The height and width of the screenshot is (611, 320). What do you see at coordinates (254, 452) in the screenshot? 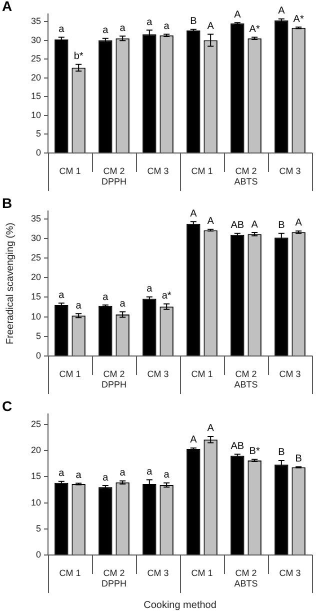
I see `data-label: B*` at bounding box center [254, 452].